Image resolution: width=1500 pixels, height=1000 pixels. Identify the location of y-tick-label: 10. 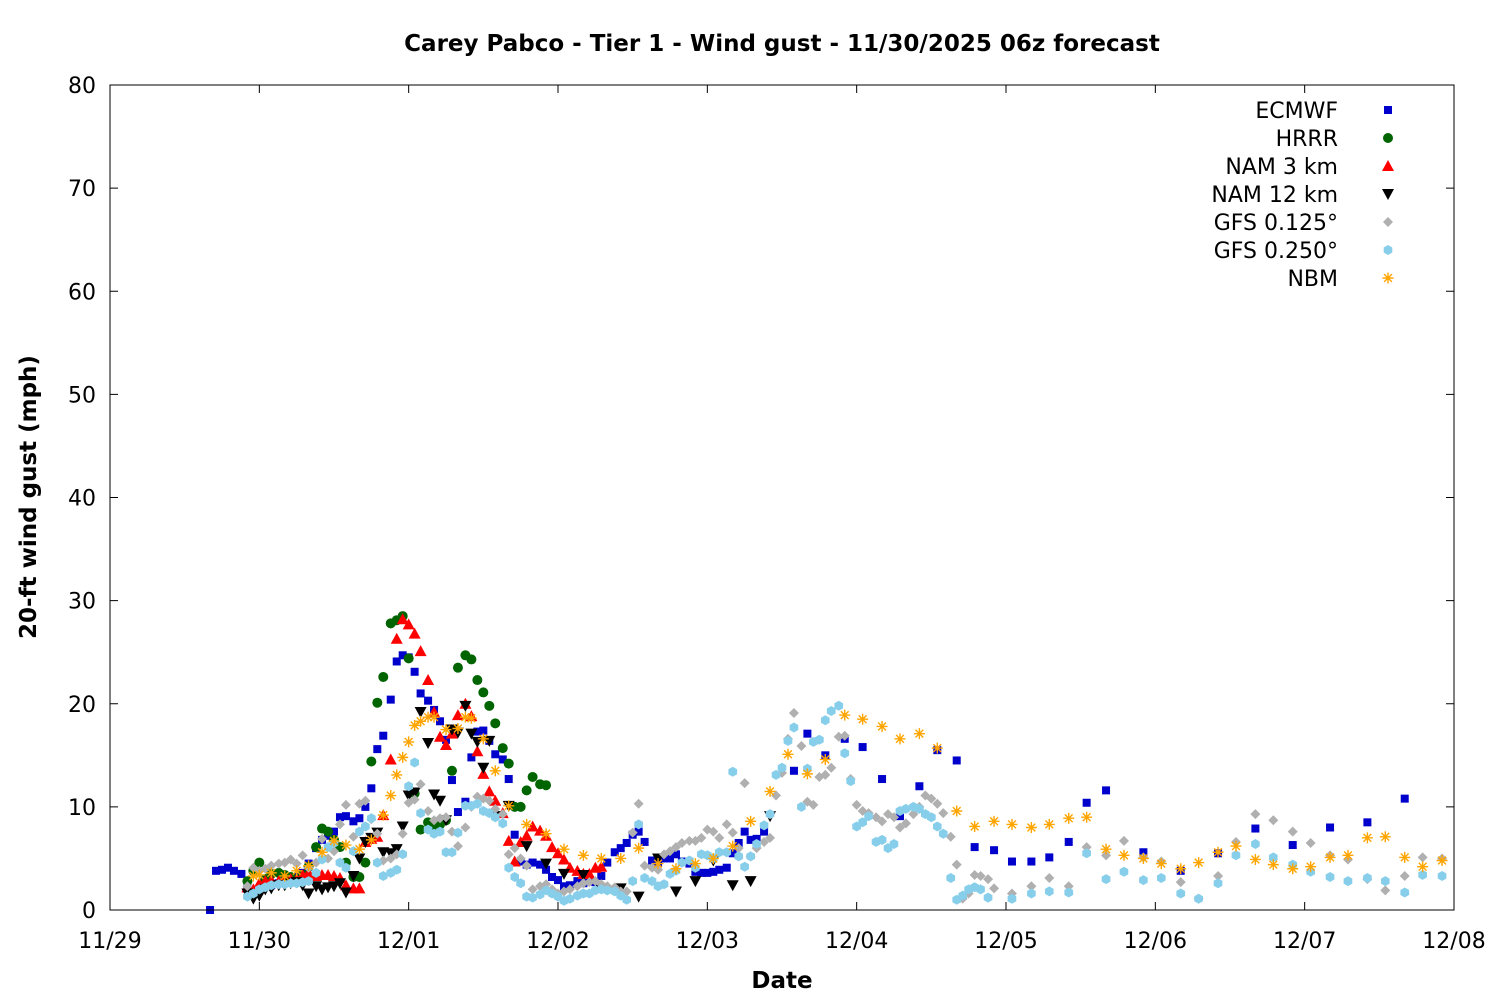
(82, 808).